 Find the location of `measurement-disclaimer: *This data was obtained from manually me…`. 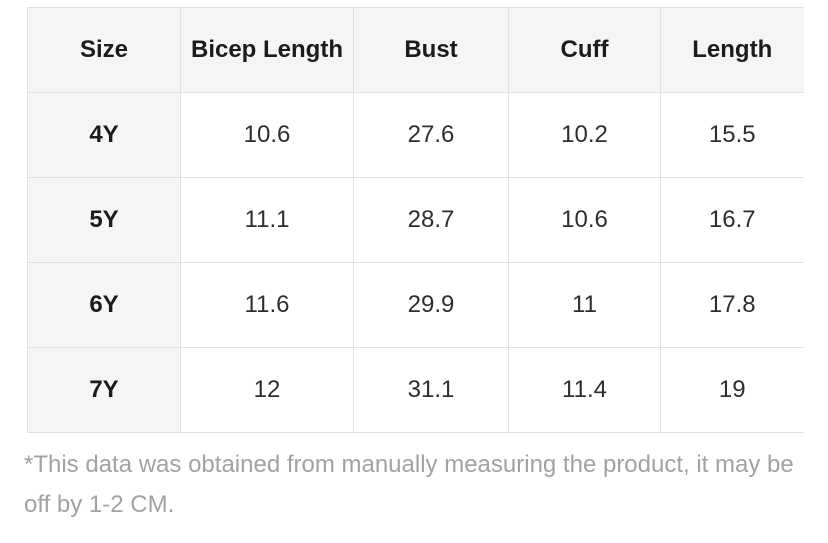

measurement-disclaimer: *This data was obtained from manually me… is located at coordinates (409, 484).